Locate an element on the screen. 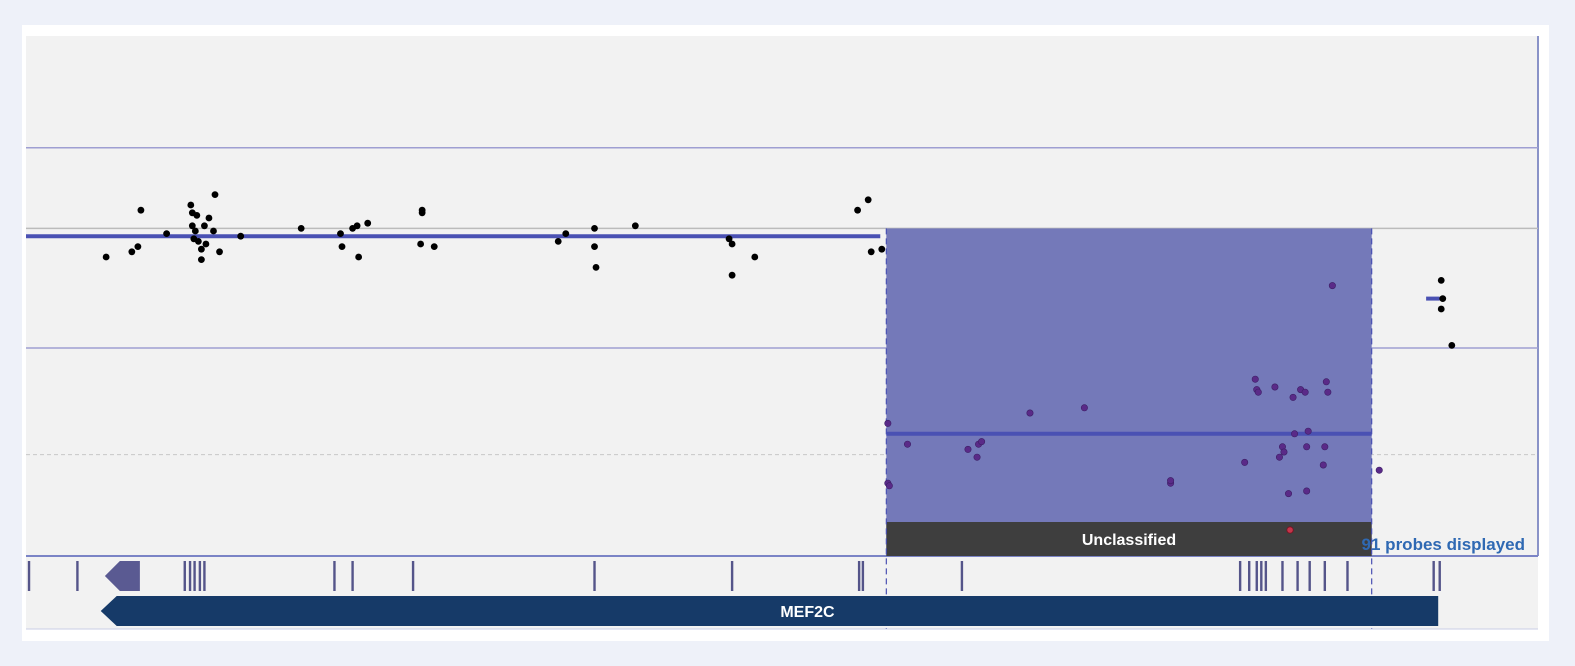  gene-bar is located at coordinates (769, 611).